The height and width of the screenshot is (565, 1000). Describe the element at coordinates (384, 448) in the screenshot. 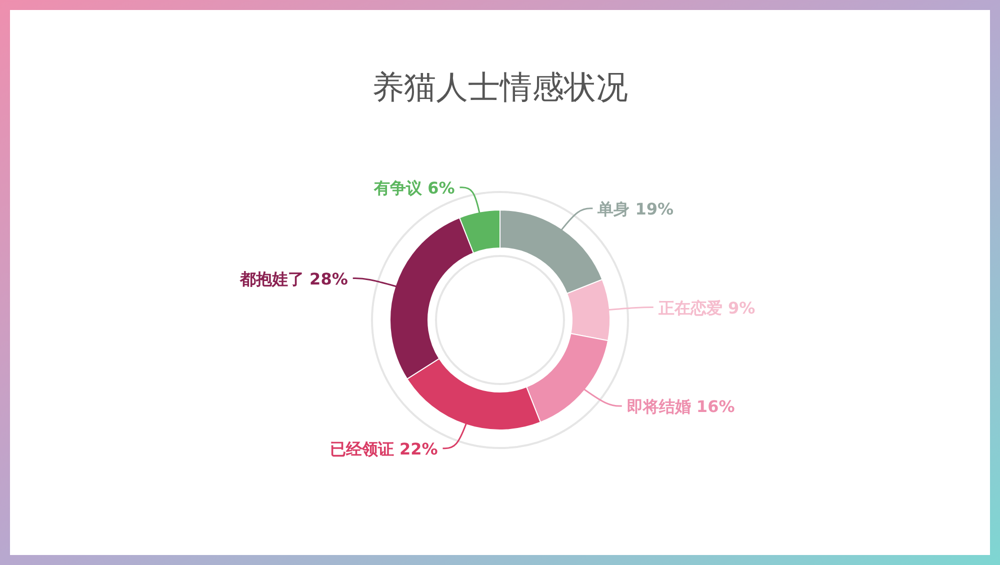

I see `slice-label: 已经领证 22%` at that location.